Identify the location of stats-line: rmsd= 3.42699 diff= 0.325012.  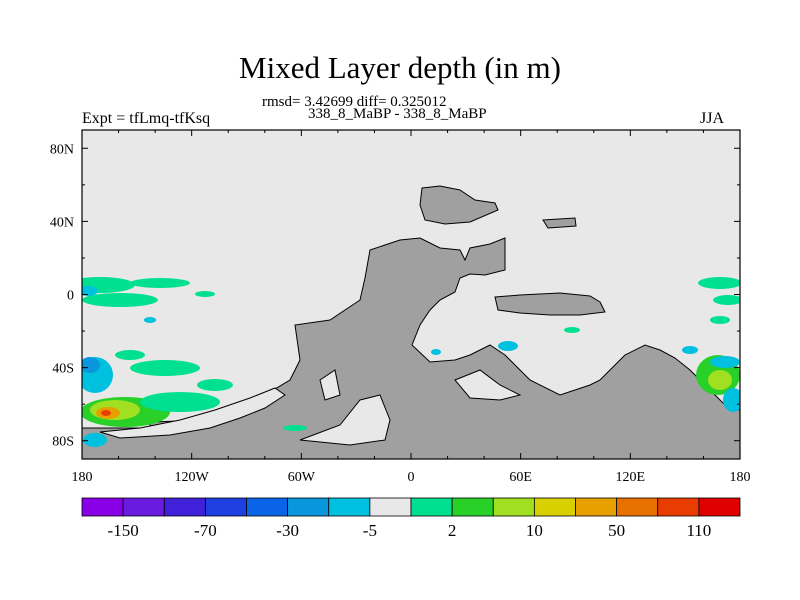
(354, 102).